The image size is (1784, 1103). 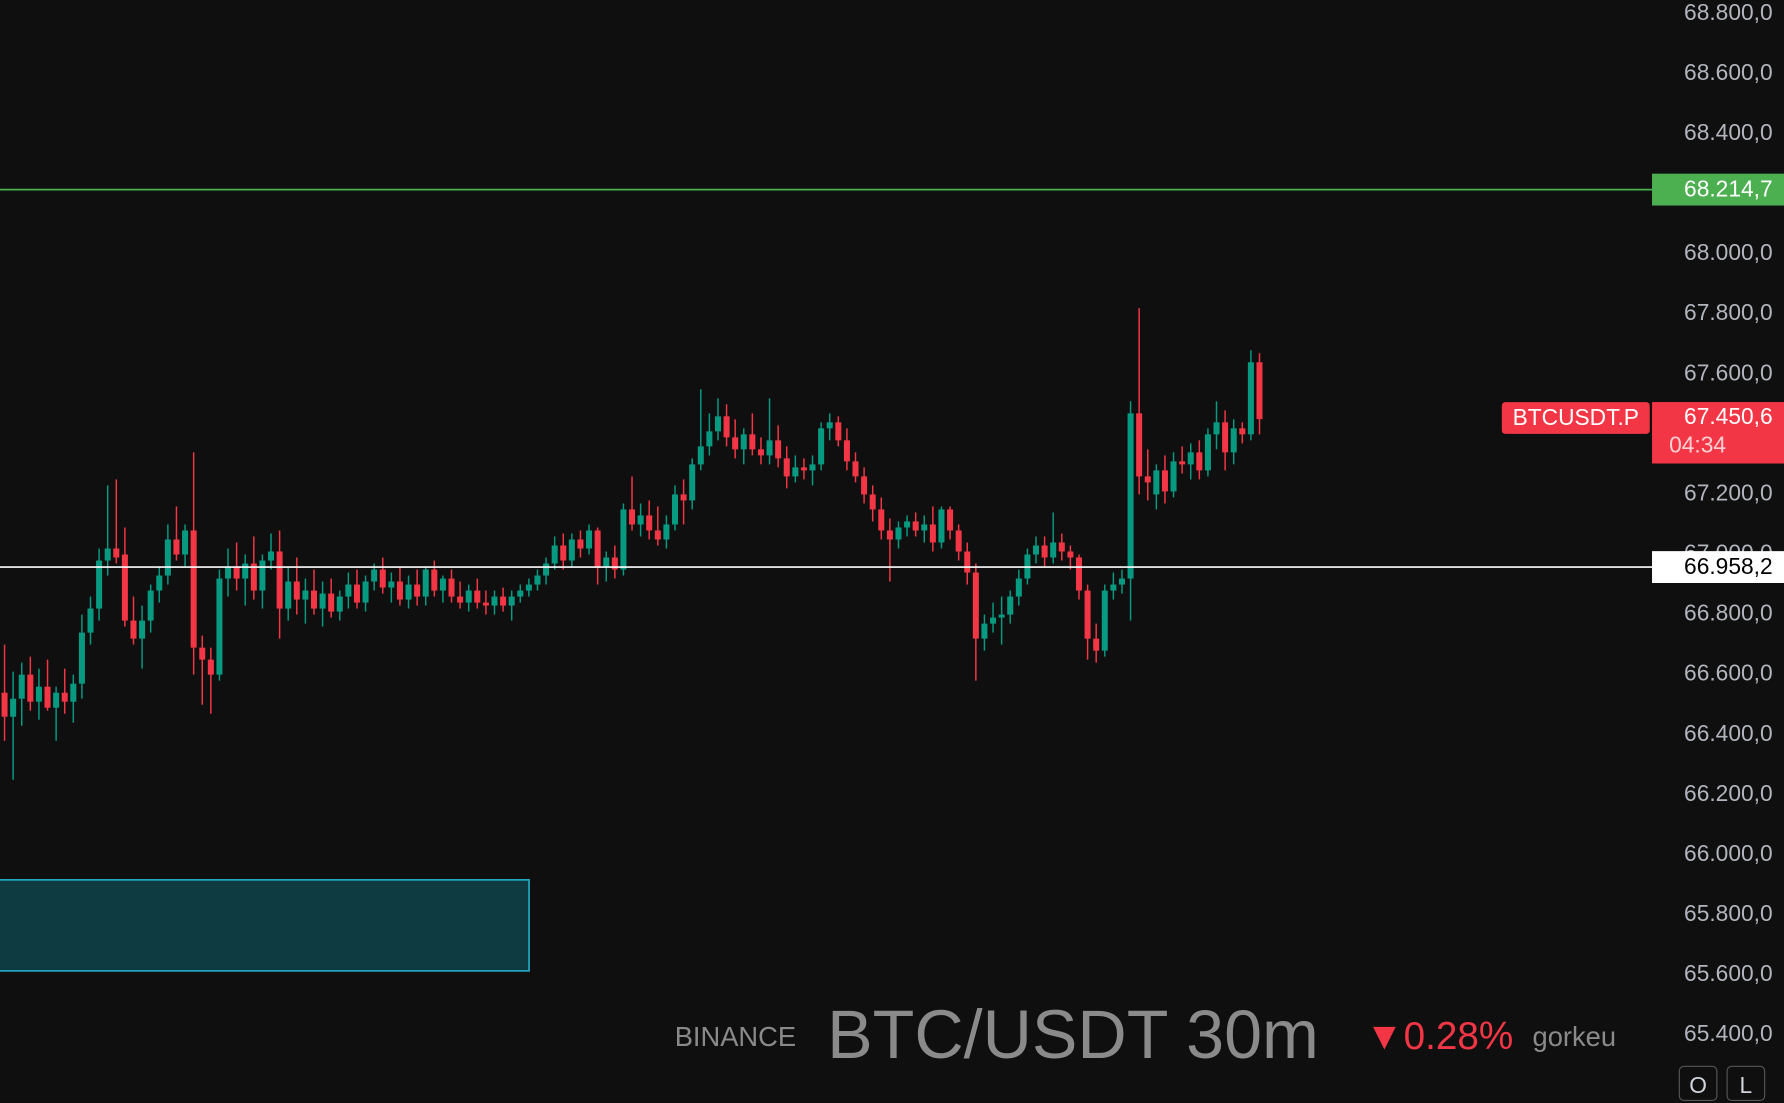 I want to click on scale-button-label: L, so click(x=1746, y=1085).